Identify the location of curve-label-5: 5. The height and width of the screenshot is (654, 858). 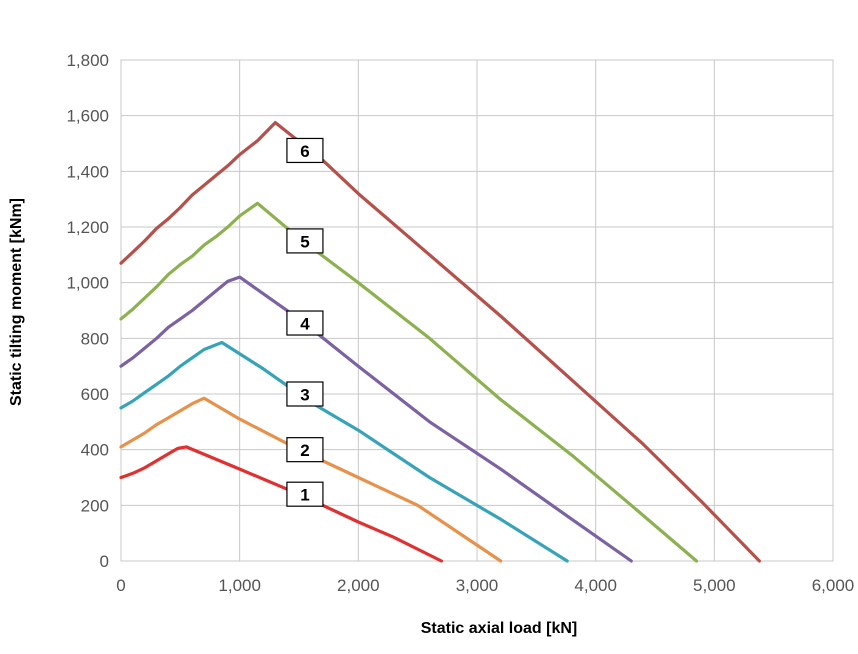
(305, 241).